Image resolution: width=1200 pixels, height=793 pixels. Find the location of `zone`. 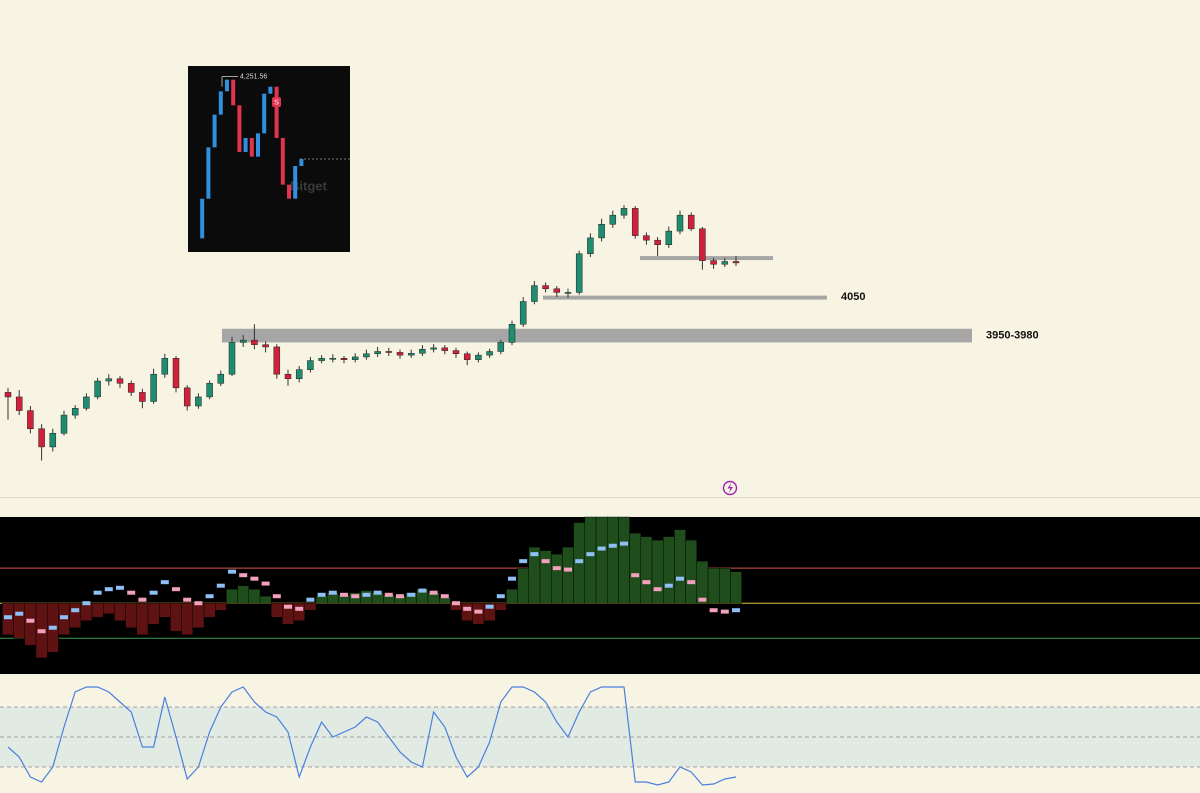

zone is located at coordinates (597, 335).